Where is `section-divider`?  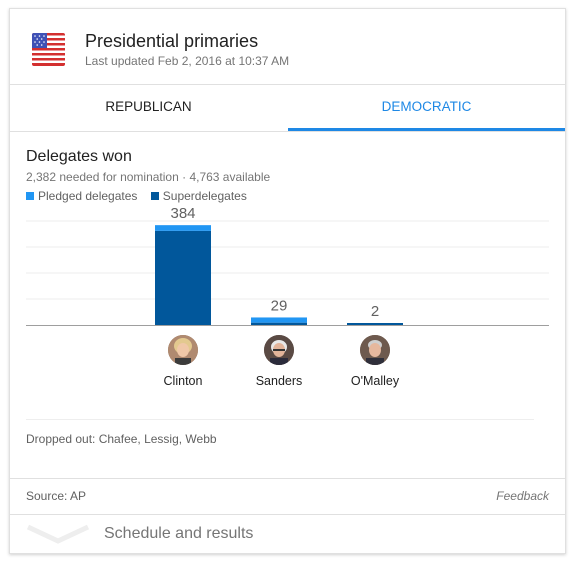 section-divider is located at coordinates (280, 419).